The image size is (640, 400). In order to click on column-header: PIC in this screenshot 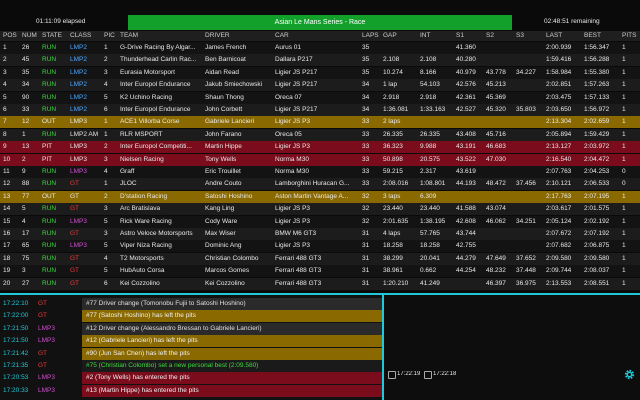, I will do `click(109, 35)`.